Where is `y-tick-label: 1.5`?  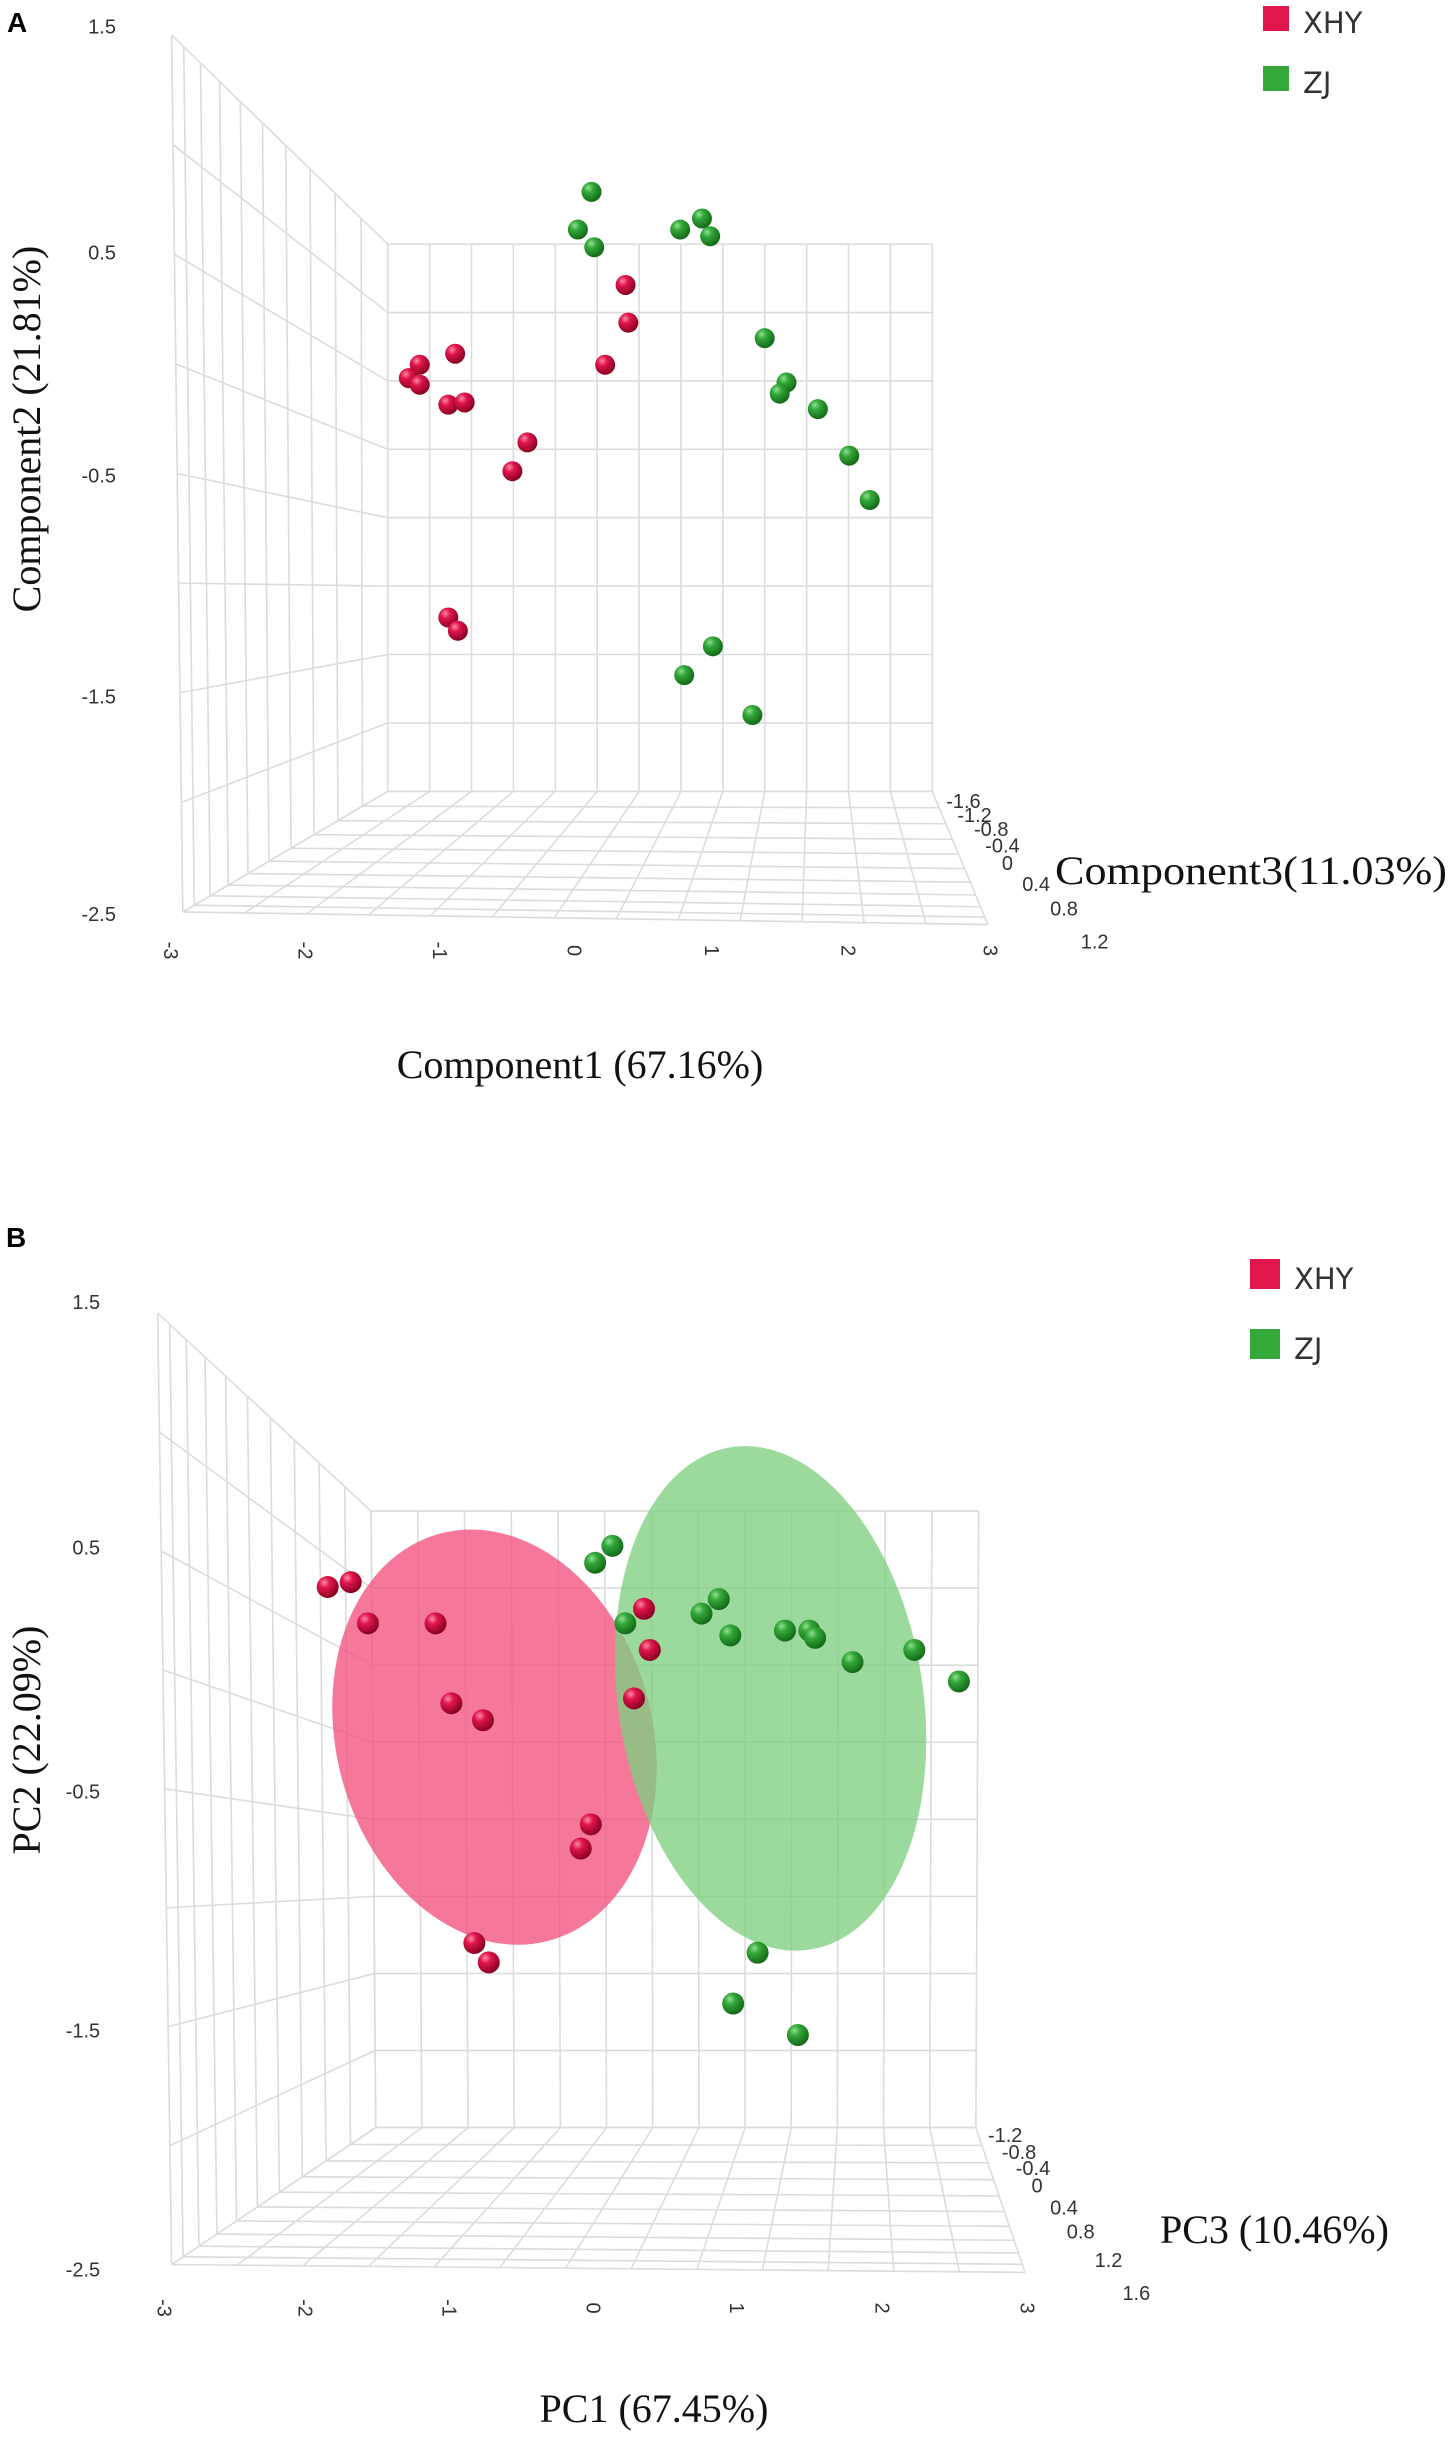 y-tick-label: 1.5 is located at coordinates (102, 28).